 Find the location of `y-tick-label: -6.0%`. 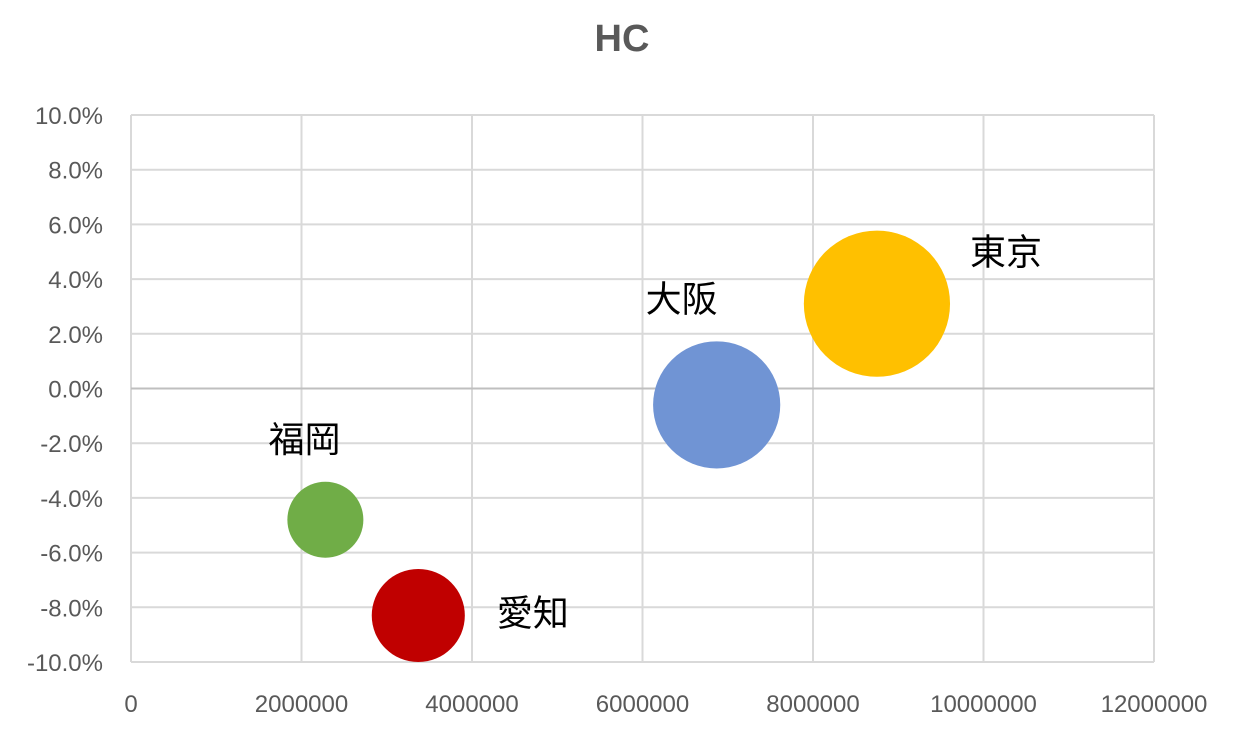

y-tick-label: -6.0% is located at coordinates (71, 554).